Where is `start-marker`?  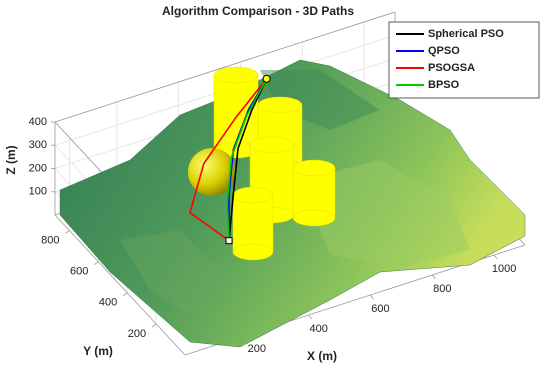
start-marker is located at coordinates (229, 241).